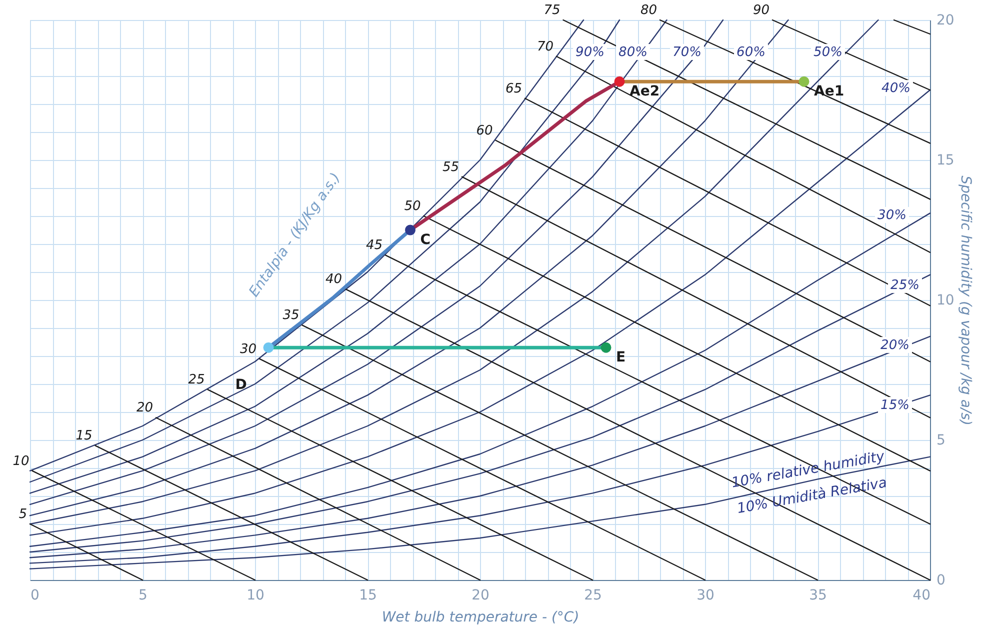  Describe the element at coordinates (144, 408) in the screenshot. I see `annotation: 20` at that location.